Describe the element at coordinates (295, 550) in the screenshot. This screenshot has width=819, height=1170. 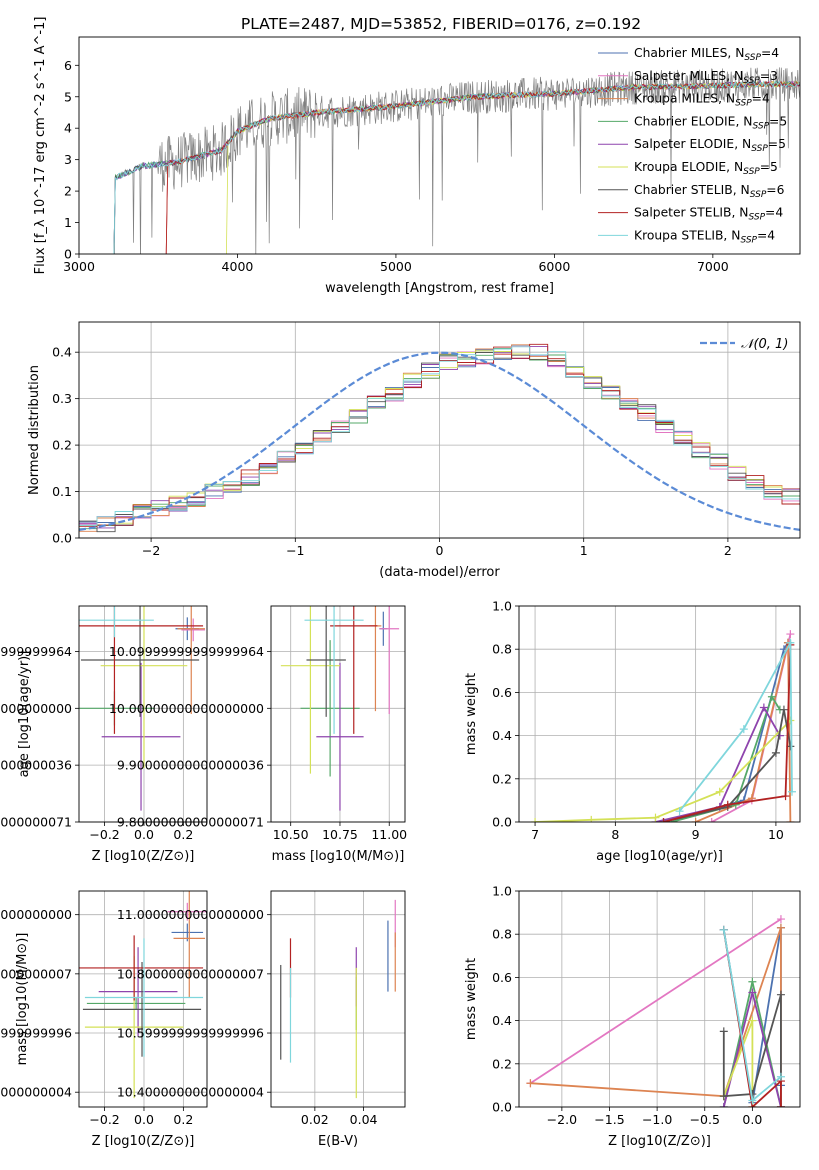
I see `x-tick-label: −1` at that location.